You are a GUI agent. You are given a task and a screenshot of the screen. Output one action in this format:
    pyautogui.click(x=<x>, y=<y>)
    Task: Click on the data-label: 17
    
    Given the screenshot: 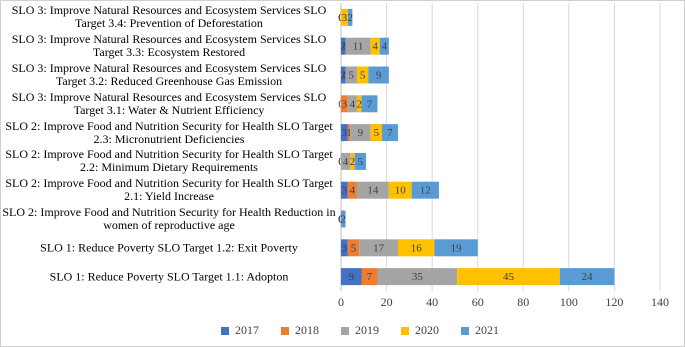 What is the action you would take?
    pyautogui.click(x=379, y=248)
    